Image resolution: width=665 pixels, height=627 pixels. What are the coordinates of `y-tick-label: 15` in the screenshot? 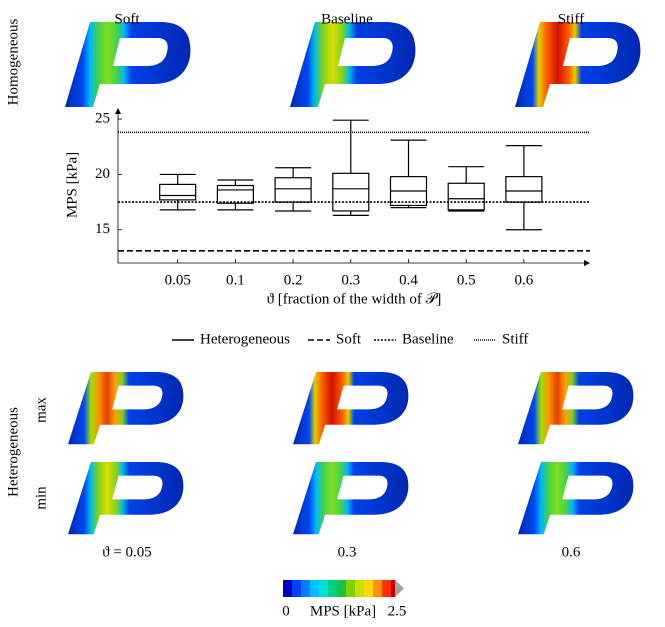 It's located at (102, 229).